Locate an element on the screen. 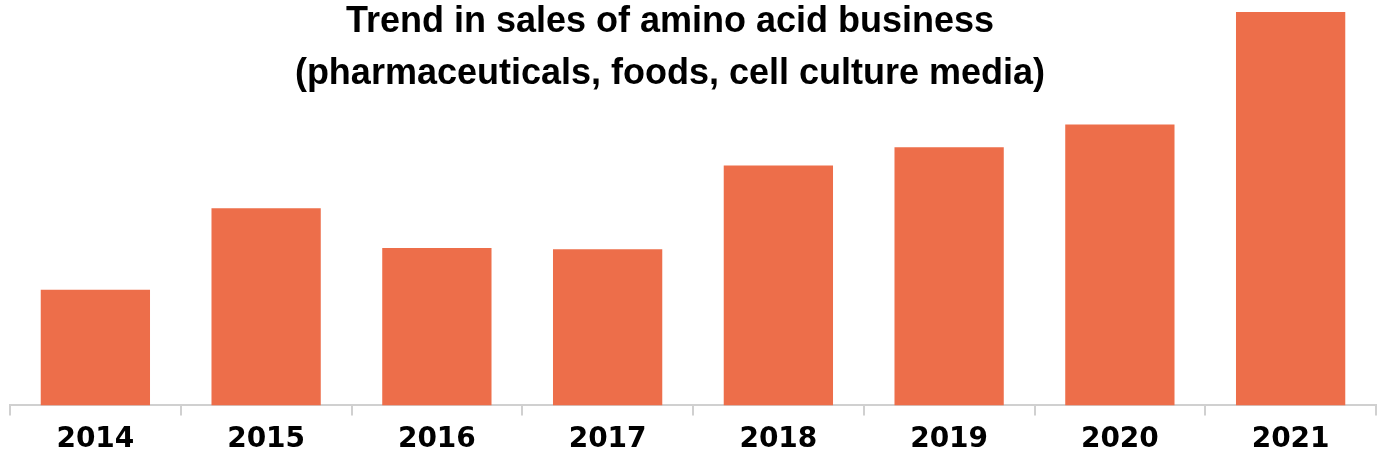  chart-title: Trend in sales of amino acid business (pharmaceuticals, foods, cell culture media) is located at coordinates (670, 47).